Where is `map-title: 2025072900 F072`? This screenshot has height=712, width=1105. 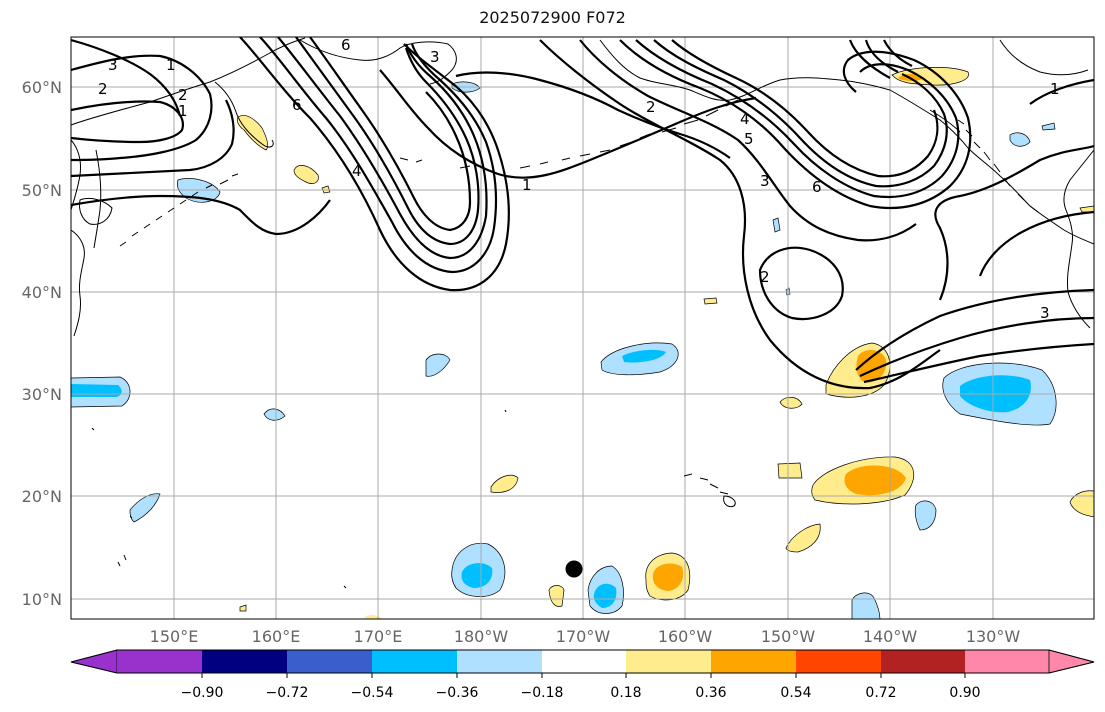 map-title: 2025072900 F072 is located at coordinates (552, 17).